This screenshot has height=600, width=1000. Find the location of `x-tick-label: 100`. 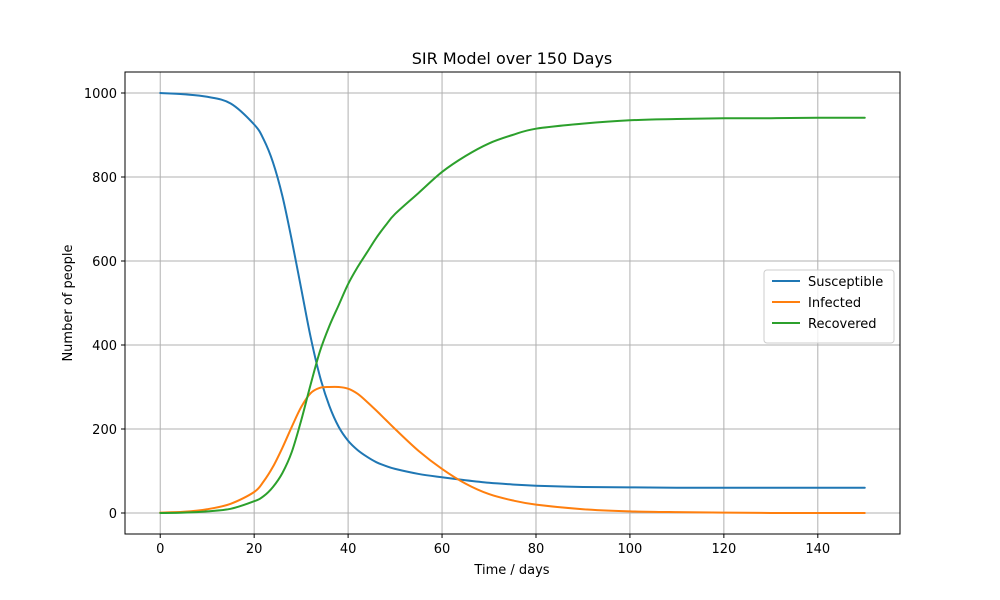

x-tick-label: 100 is located at coordinates (630, 549).